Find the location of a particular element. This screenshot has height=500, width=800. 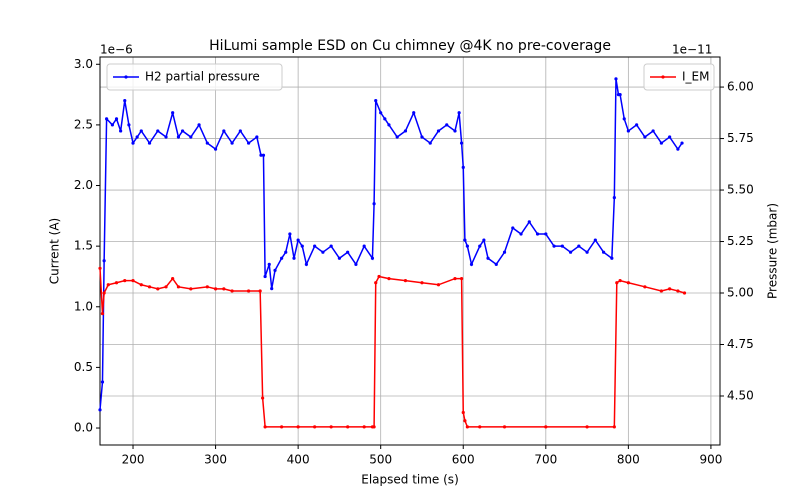

y2-tick-label: 4.75 is located at coordinates (740, 344).